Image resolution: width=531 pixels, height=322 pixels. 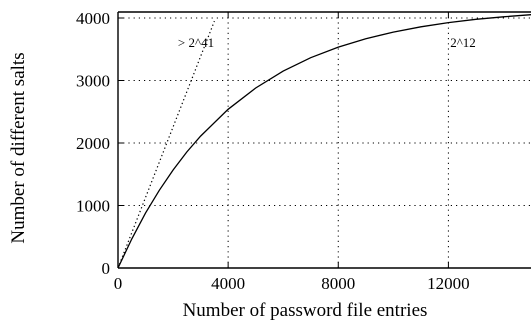 I want to click on y-tick-label: 0, so click(x=106, y=268).